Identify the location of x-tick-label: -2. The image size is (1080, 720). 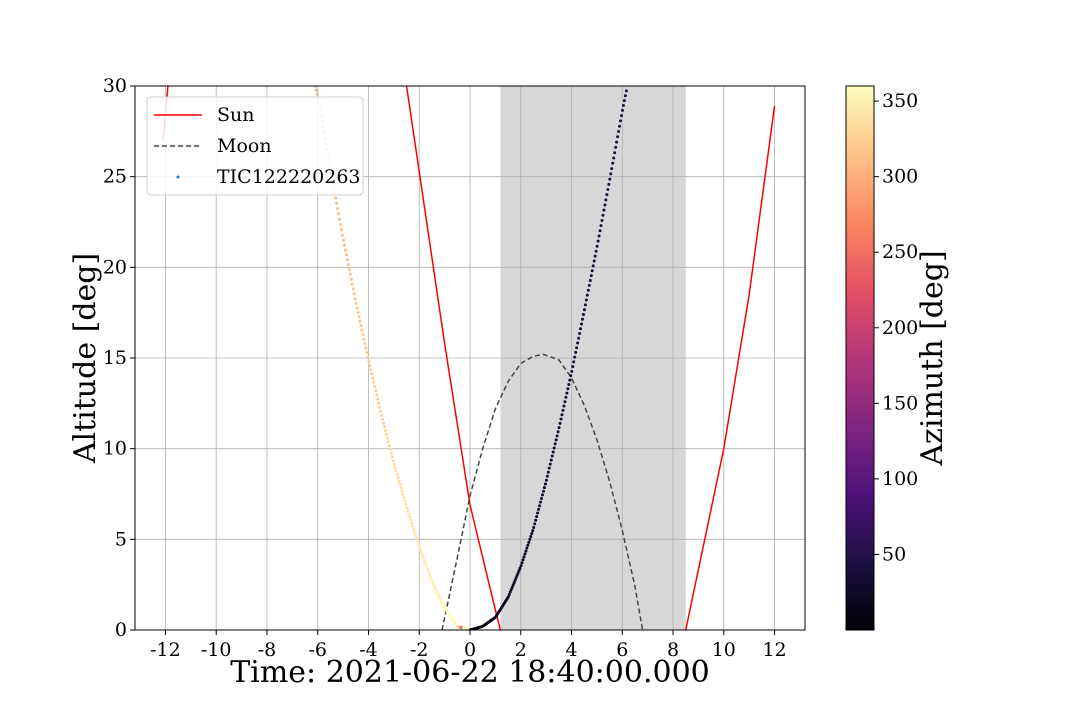
(419, 650).